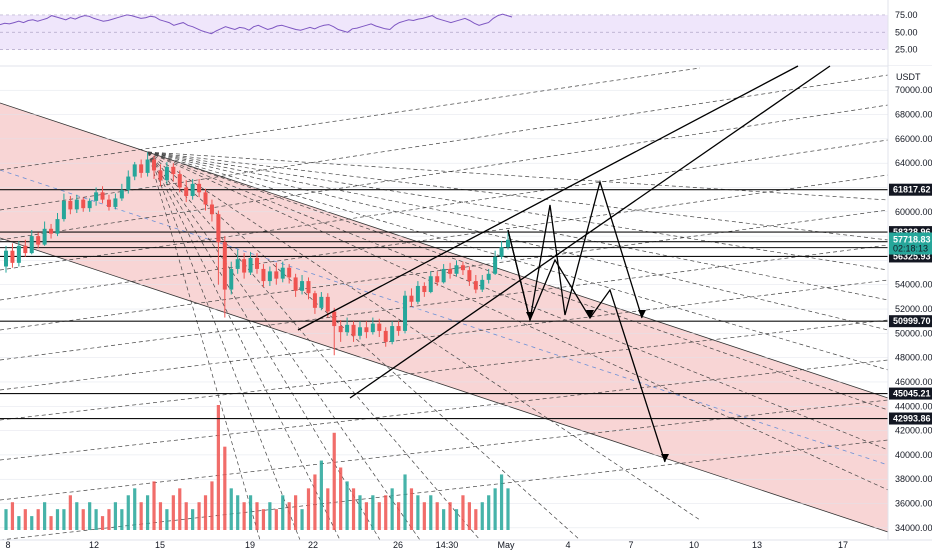 This screenshot has height=550, width=932. I want to click on level-tag-label: 45045.21, so click(912, 394).